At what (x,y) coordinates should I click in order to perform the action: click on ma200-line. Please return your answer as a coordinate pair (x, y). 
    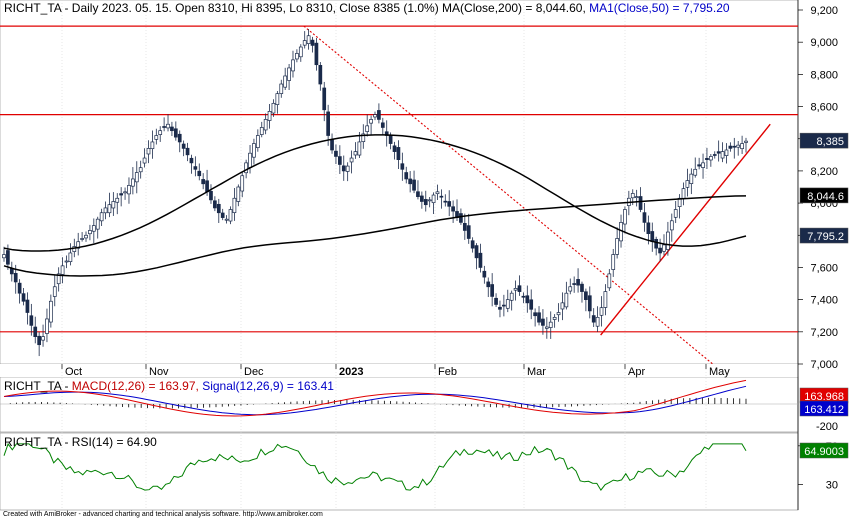
    Looking at the image, I should click on (375, 236).